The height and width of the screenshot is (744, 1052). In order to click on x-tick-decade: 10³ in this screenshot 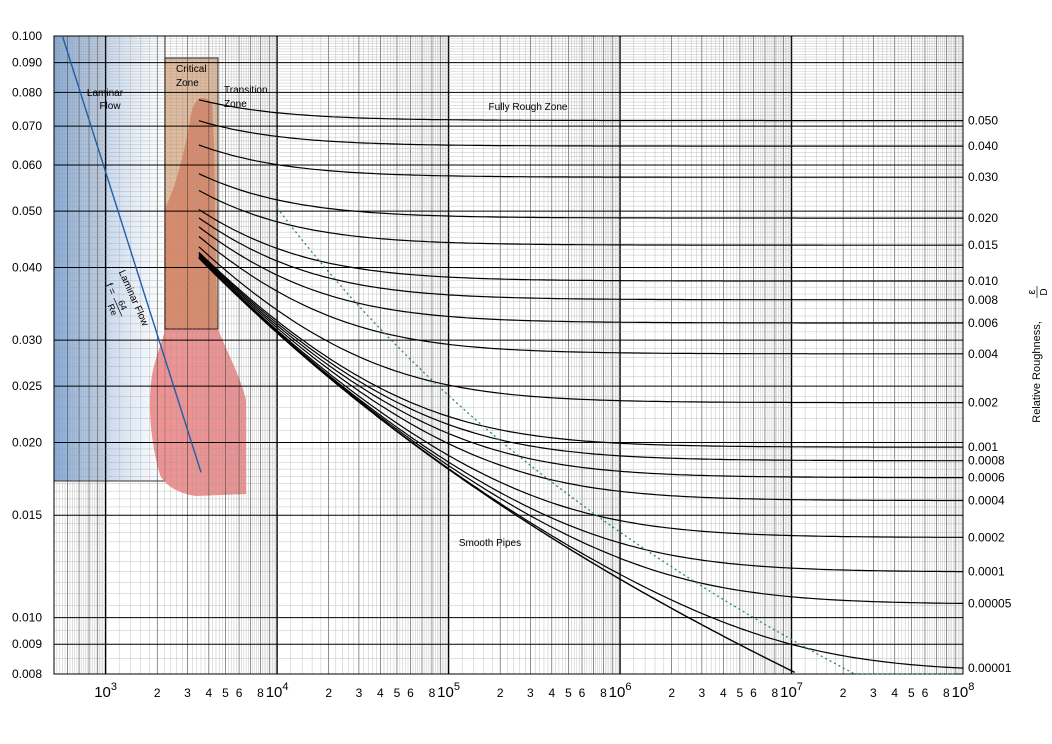, I will do `click(105, 691)`.